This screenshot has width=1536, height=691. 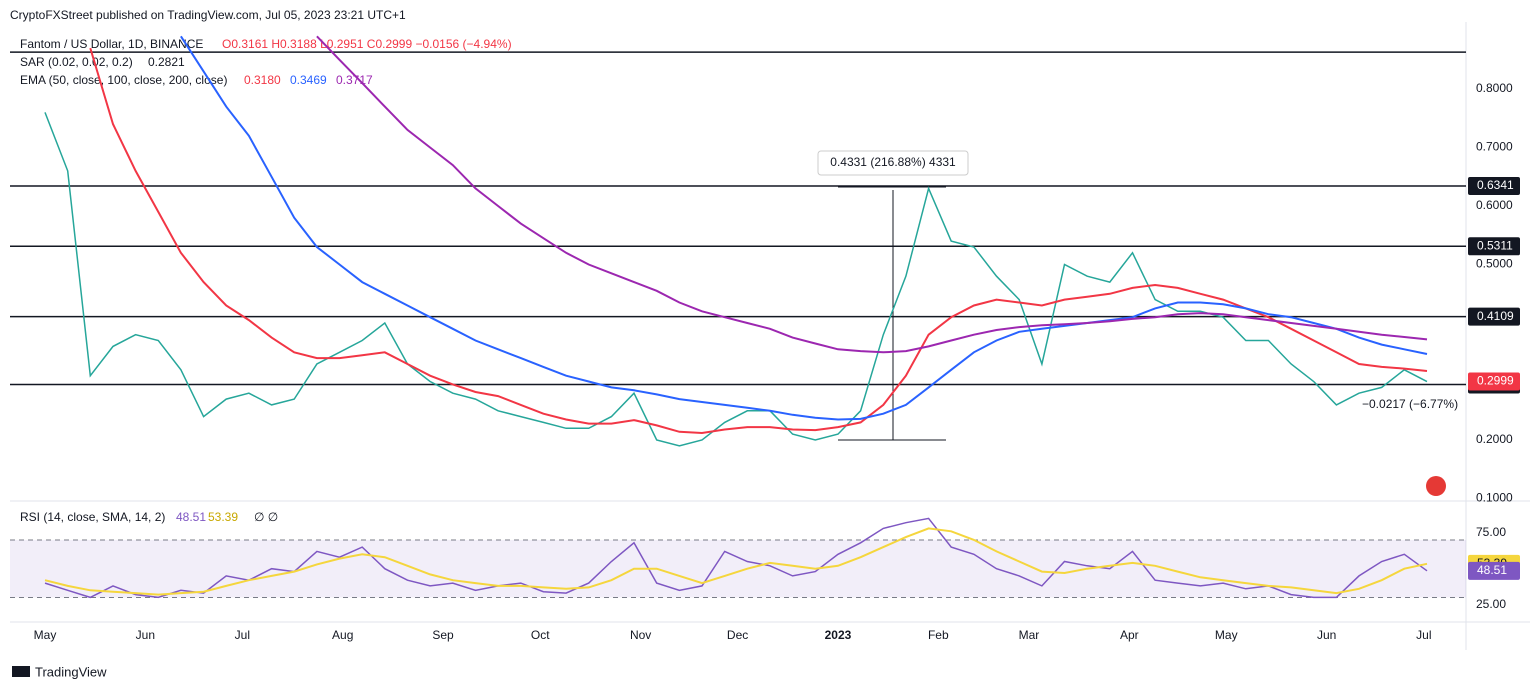 What do you see at coordinates (266, 517) in the screenshot?
I see `rsi-na: ∅ ∅` at bounding box center [266, 517].